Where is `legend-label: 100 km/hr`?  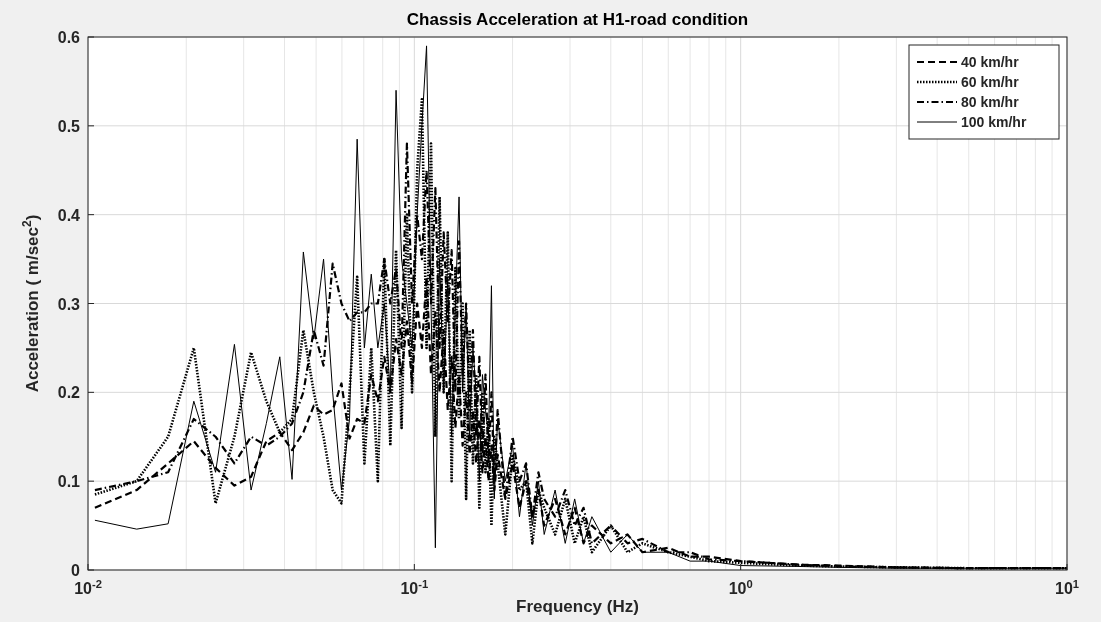 legend-label: 100 km/hr is located at coordinates (994, 122).